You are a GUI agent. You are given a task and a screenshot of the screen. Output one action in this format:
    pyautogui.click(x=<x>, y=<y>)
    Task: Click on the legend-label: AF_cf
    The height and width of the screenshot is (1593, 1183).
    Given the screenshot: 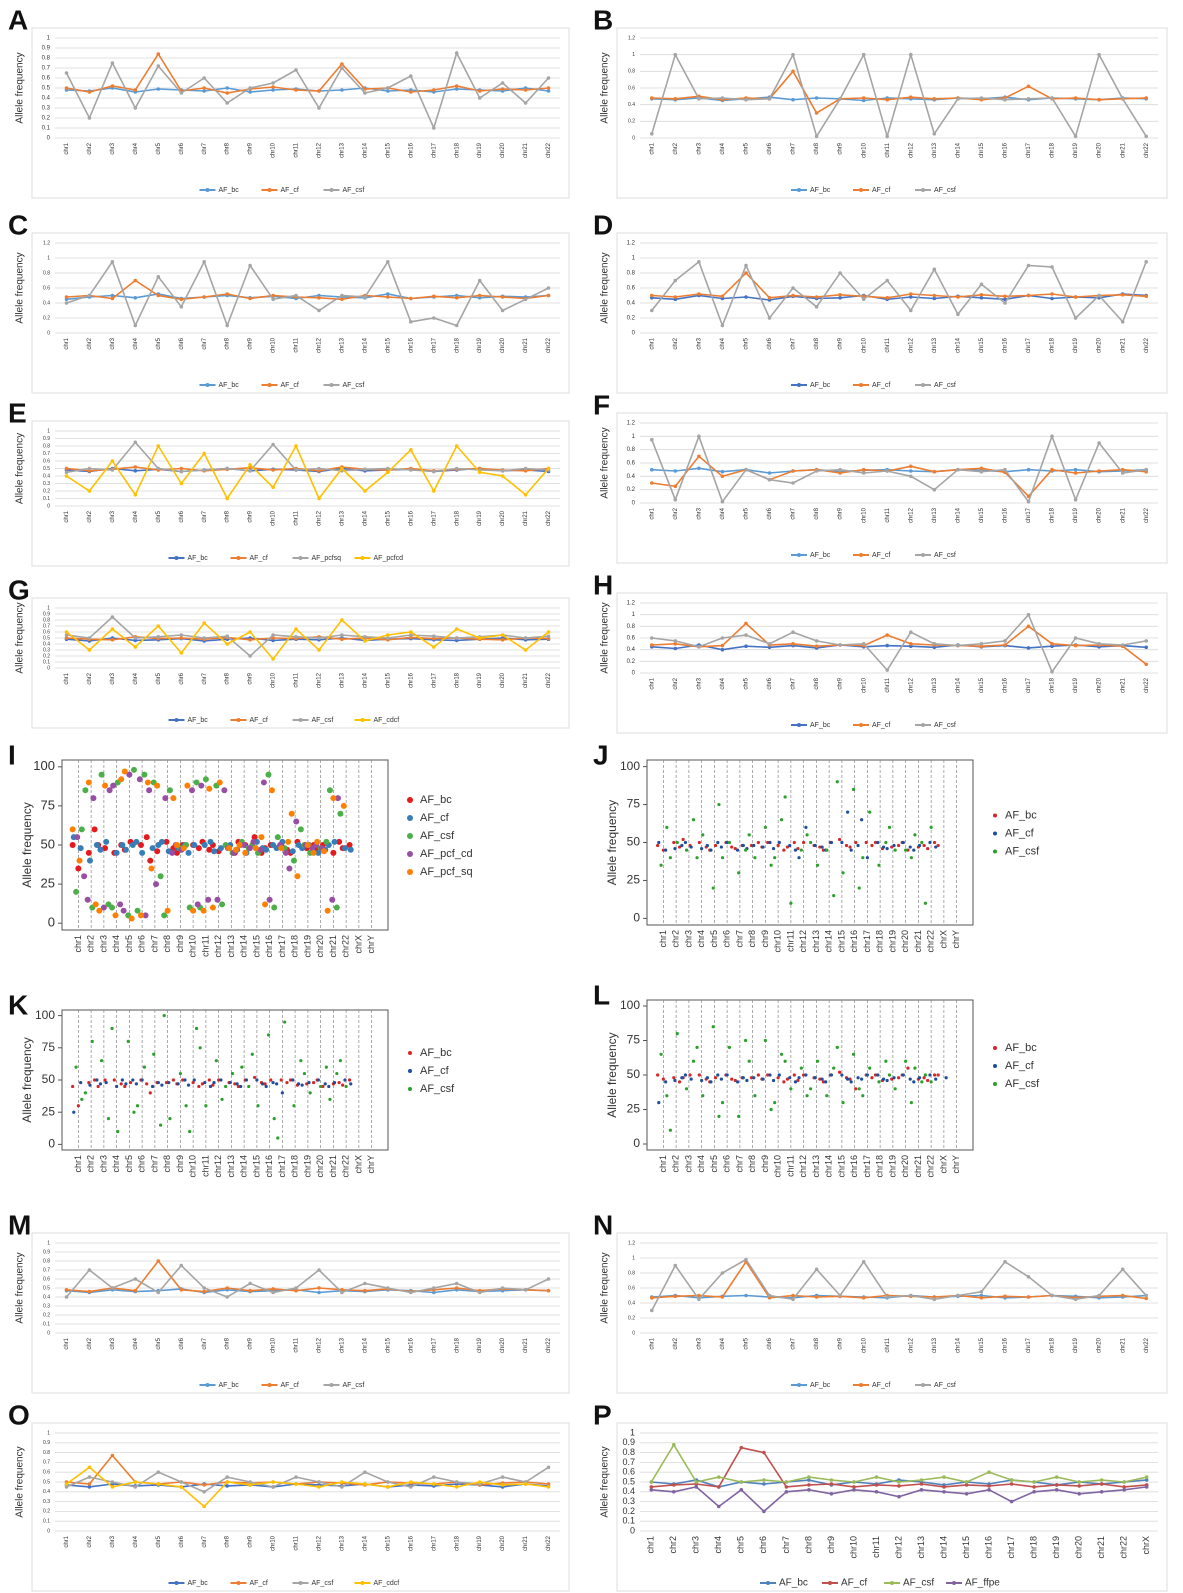 What is the action you would take?
    pyautogui.click(x=435, y=818)
    